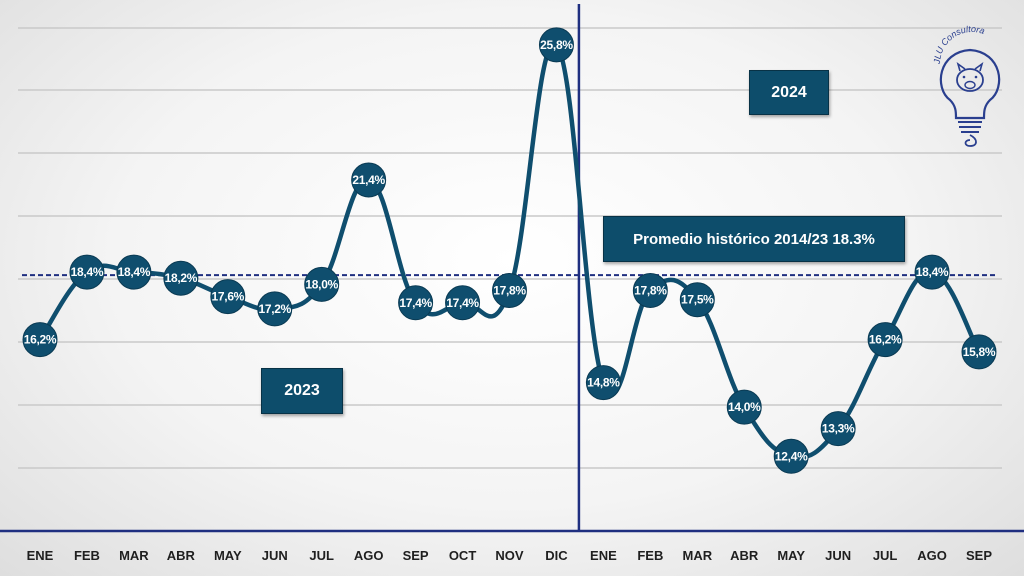 Image resolution: width=1024 pixels, height=576 pixels. I want to click on x-tick-label: DIC, so click(556, 555).